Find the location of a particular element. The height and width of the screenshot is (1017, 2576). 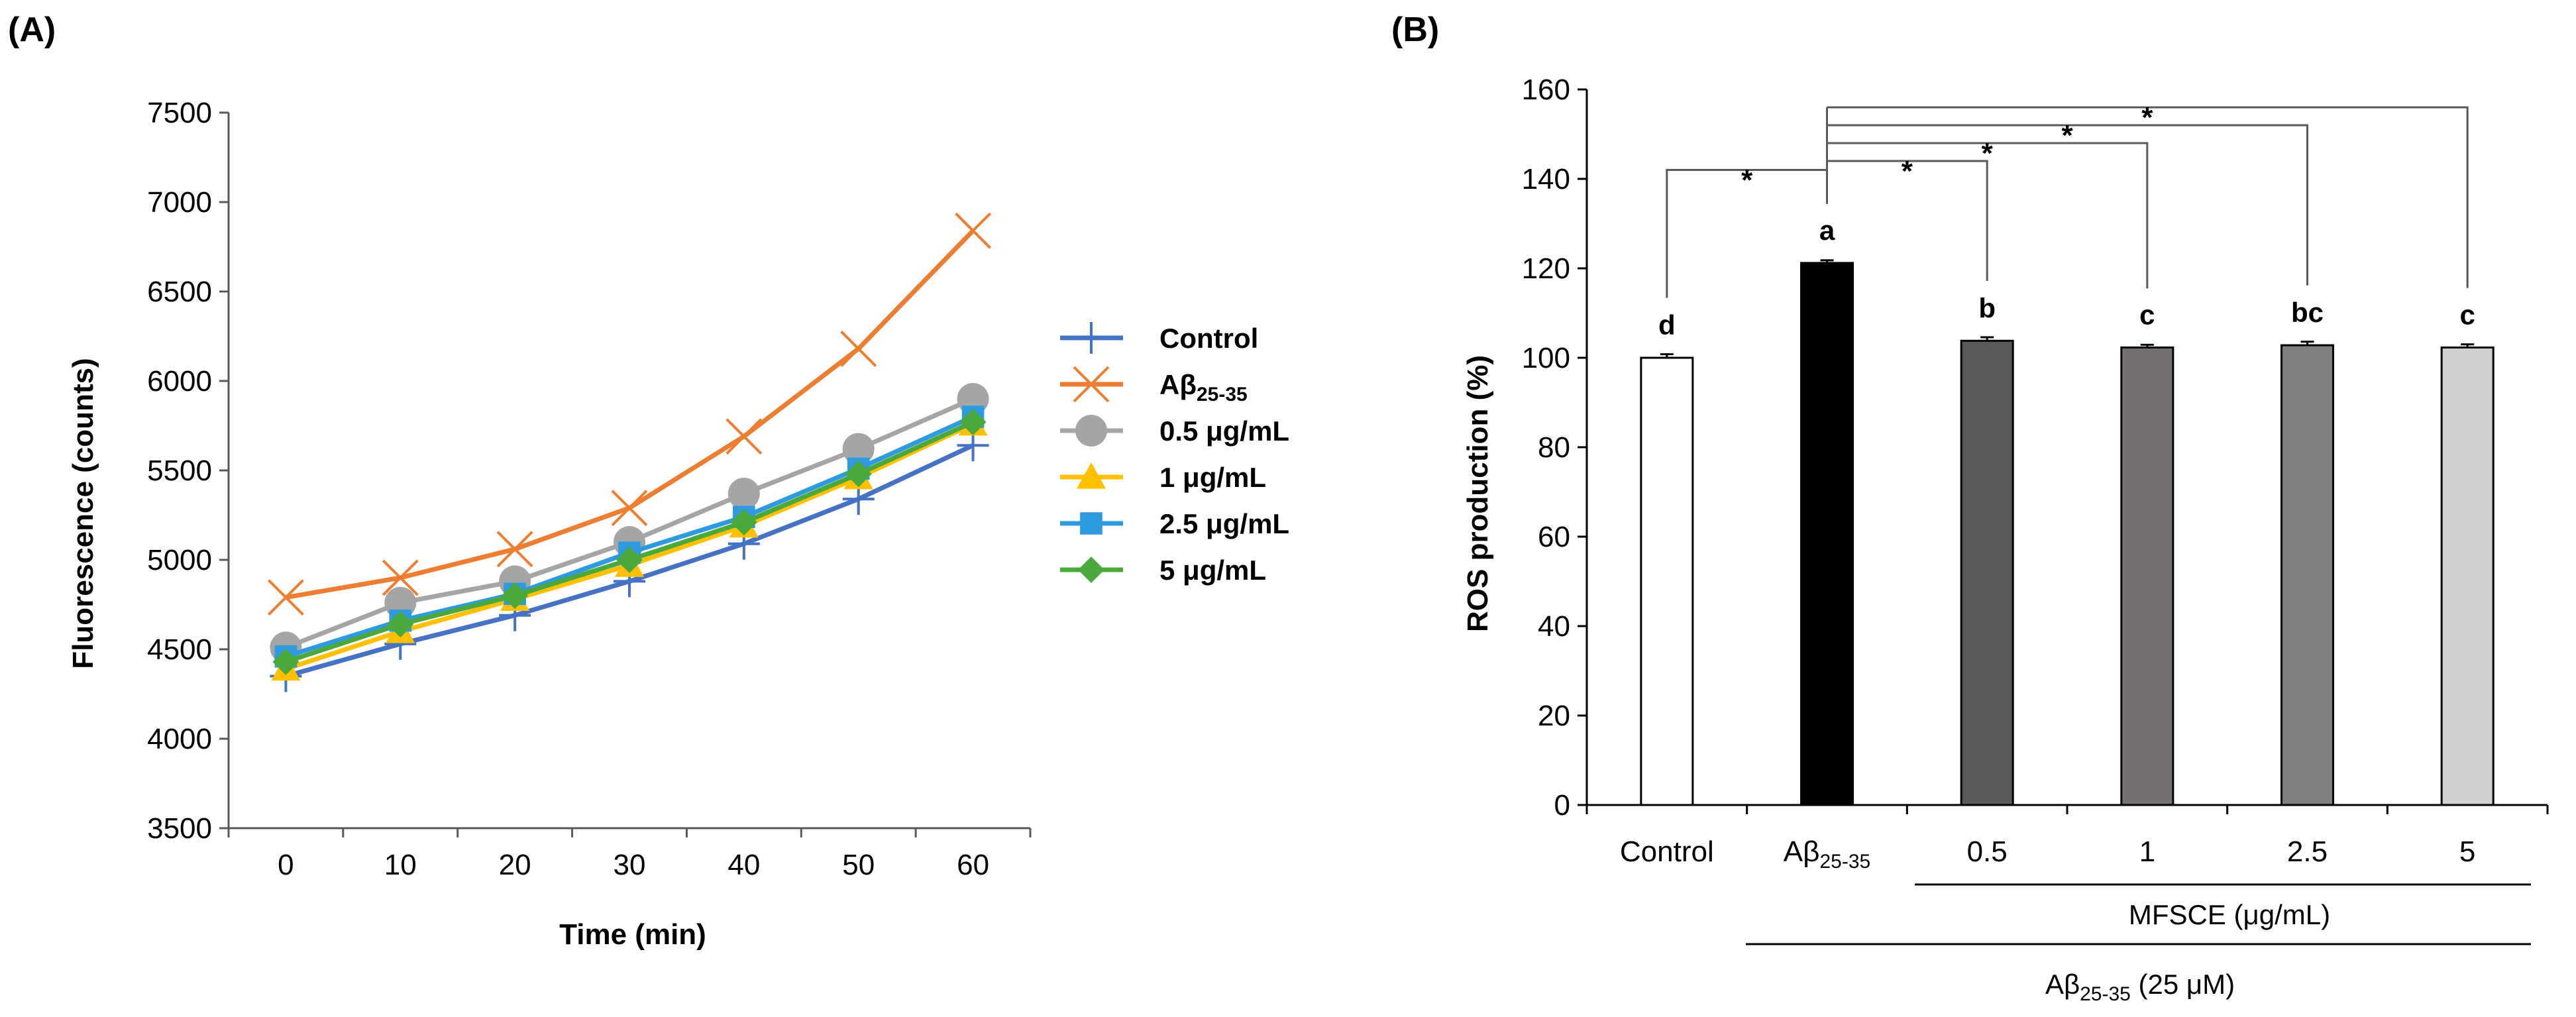

panel-b-y-tick-label: 40 is located at coordinates (1554, 626).